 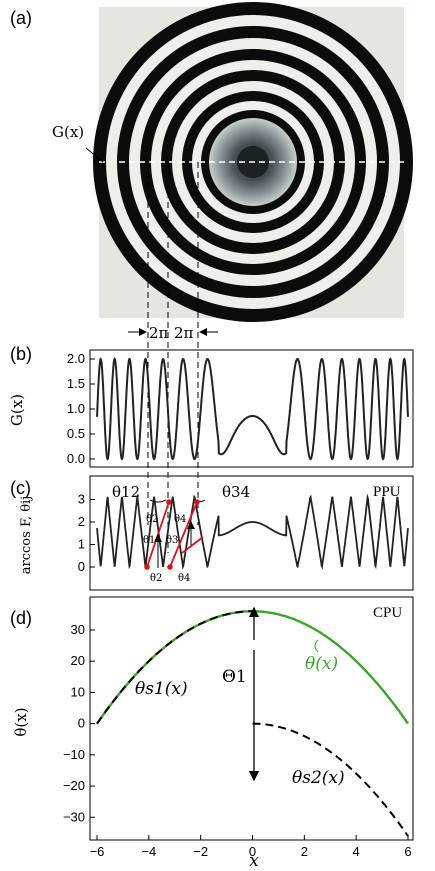 What do you see at coordinates (17, 410) in the screenshot?
I see `panel-b-ylabel: G(x)` at bounding box center [17, 410].